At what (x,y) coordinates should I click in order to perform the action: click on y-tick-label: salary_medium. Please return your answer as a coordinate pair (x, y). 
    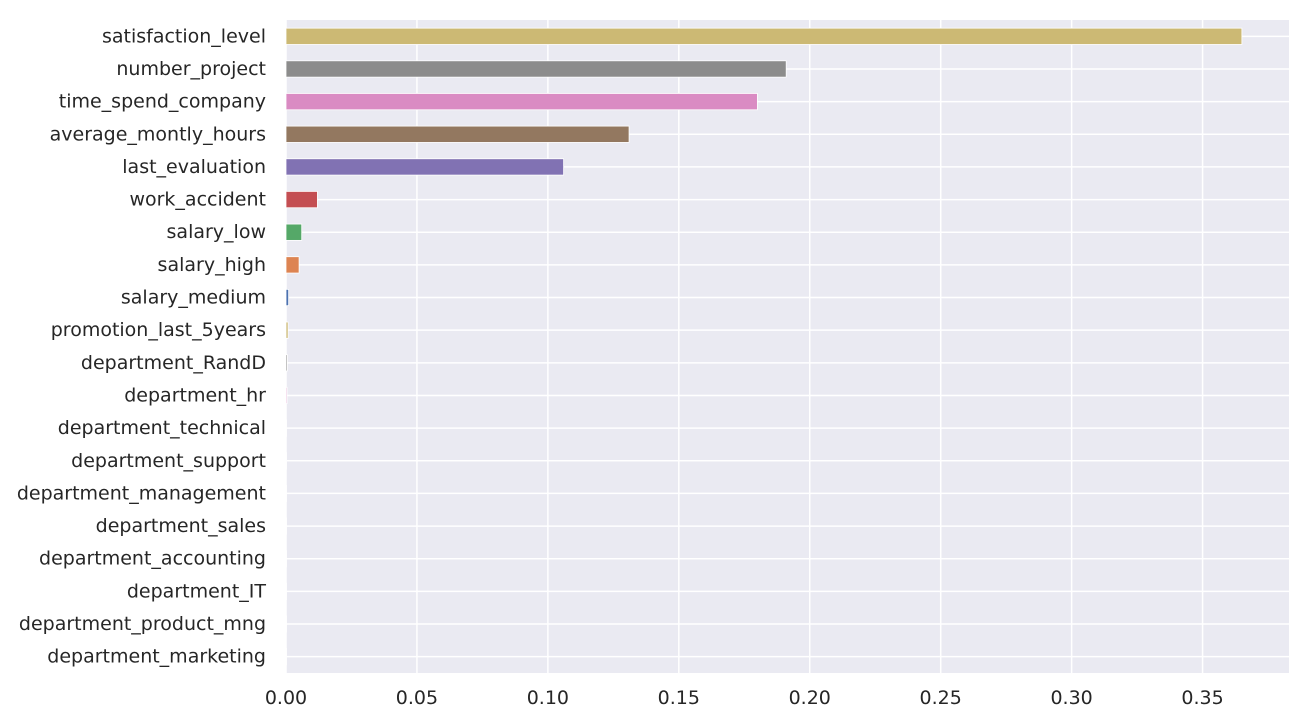
    Looking at the image, I should click on (193, 298).